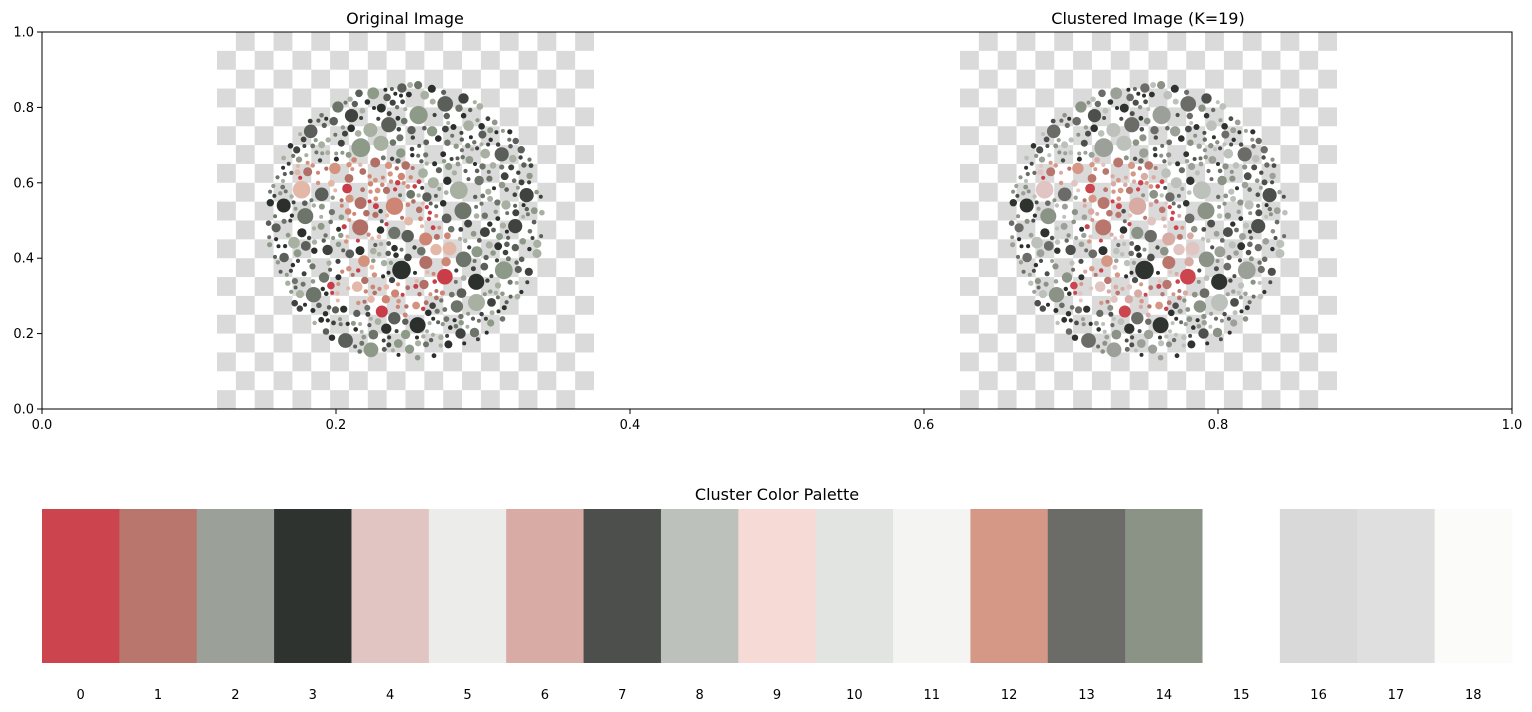 Image resolution: width=1532 pixels, height=712 pixels. What do you see at coordinates (1318, 695) in the screenshot?
I see `palette-label: 16` at bounding box center [1318, 695].